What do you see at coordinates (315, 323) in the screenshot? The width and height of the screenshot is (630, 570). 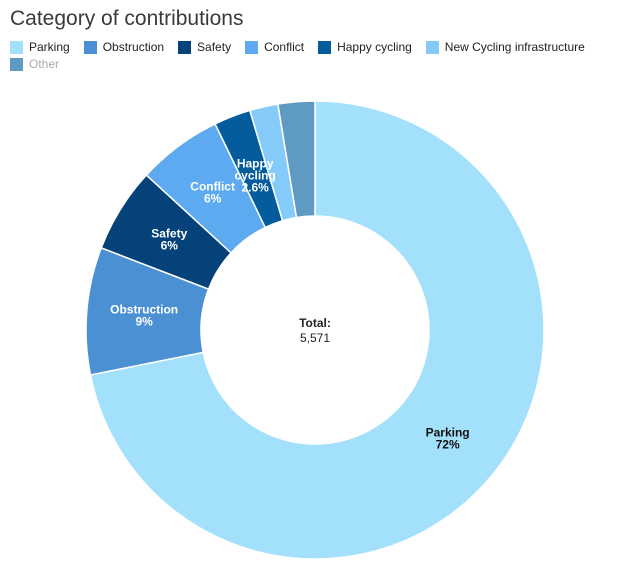 I see `total-label: Total:` at bounding box center [315, 323].